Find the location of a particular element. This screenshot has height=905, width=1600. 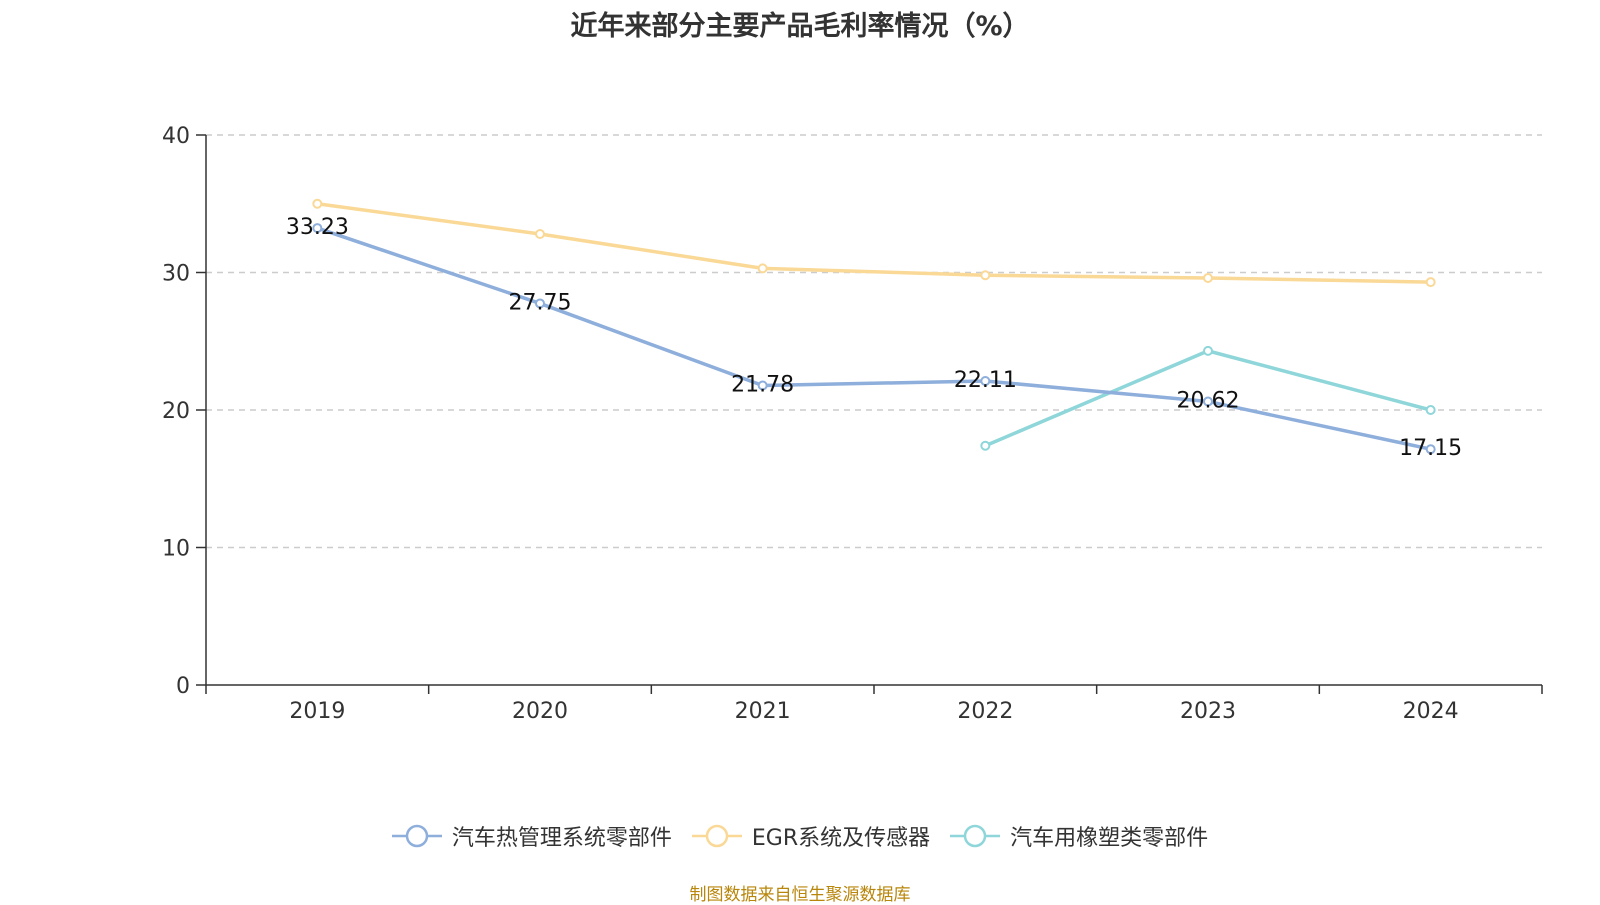

legend: 汽车热管理系统零部件 EGR系统及传感器 汽车用橡塑类零部件 is located at coordinates (800, 836).